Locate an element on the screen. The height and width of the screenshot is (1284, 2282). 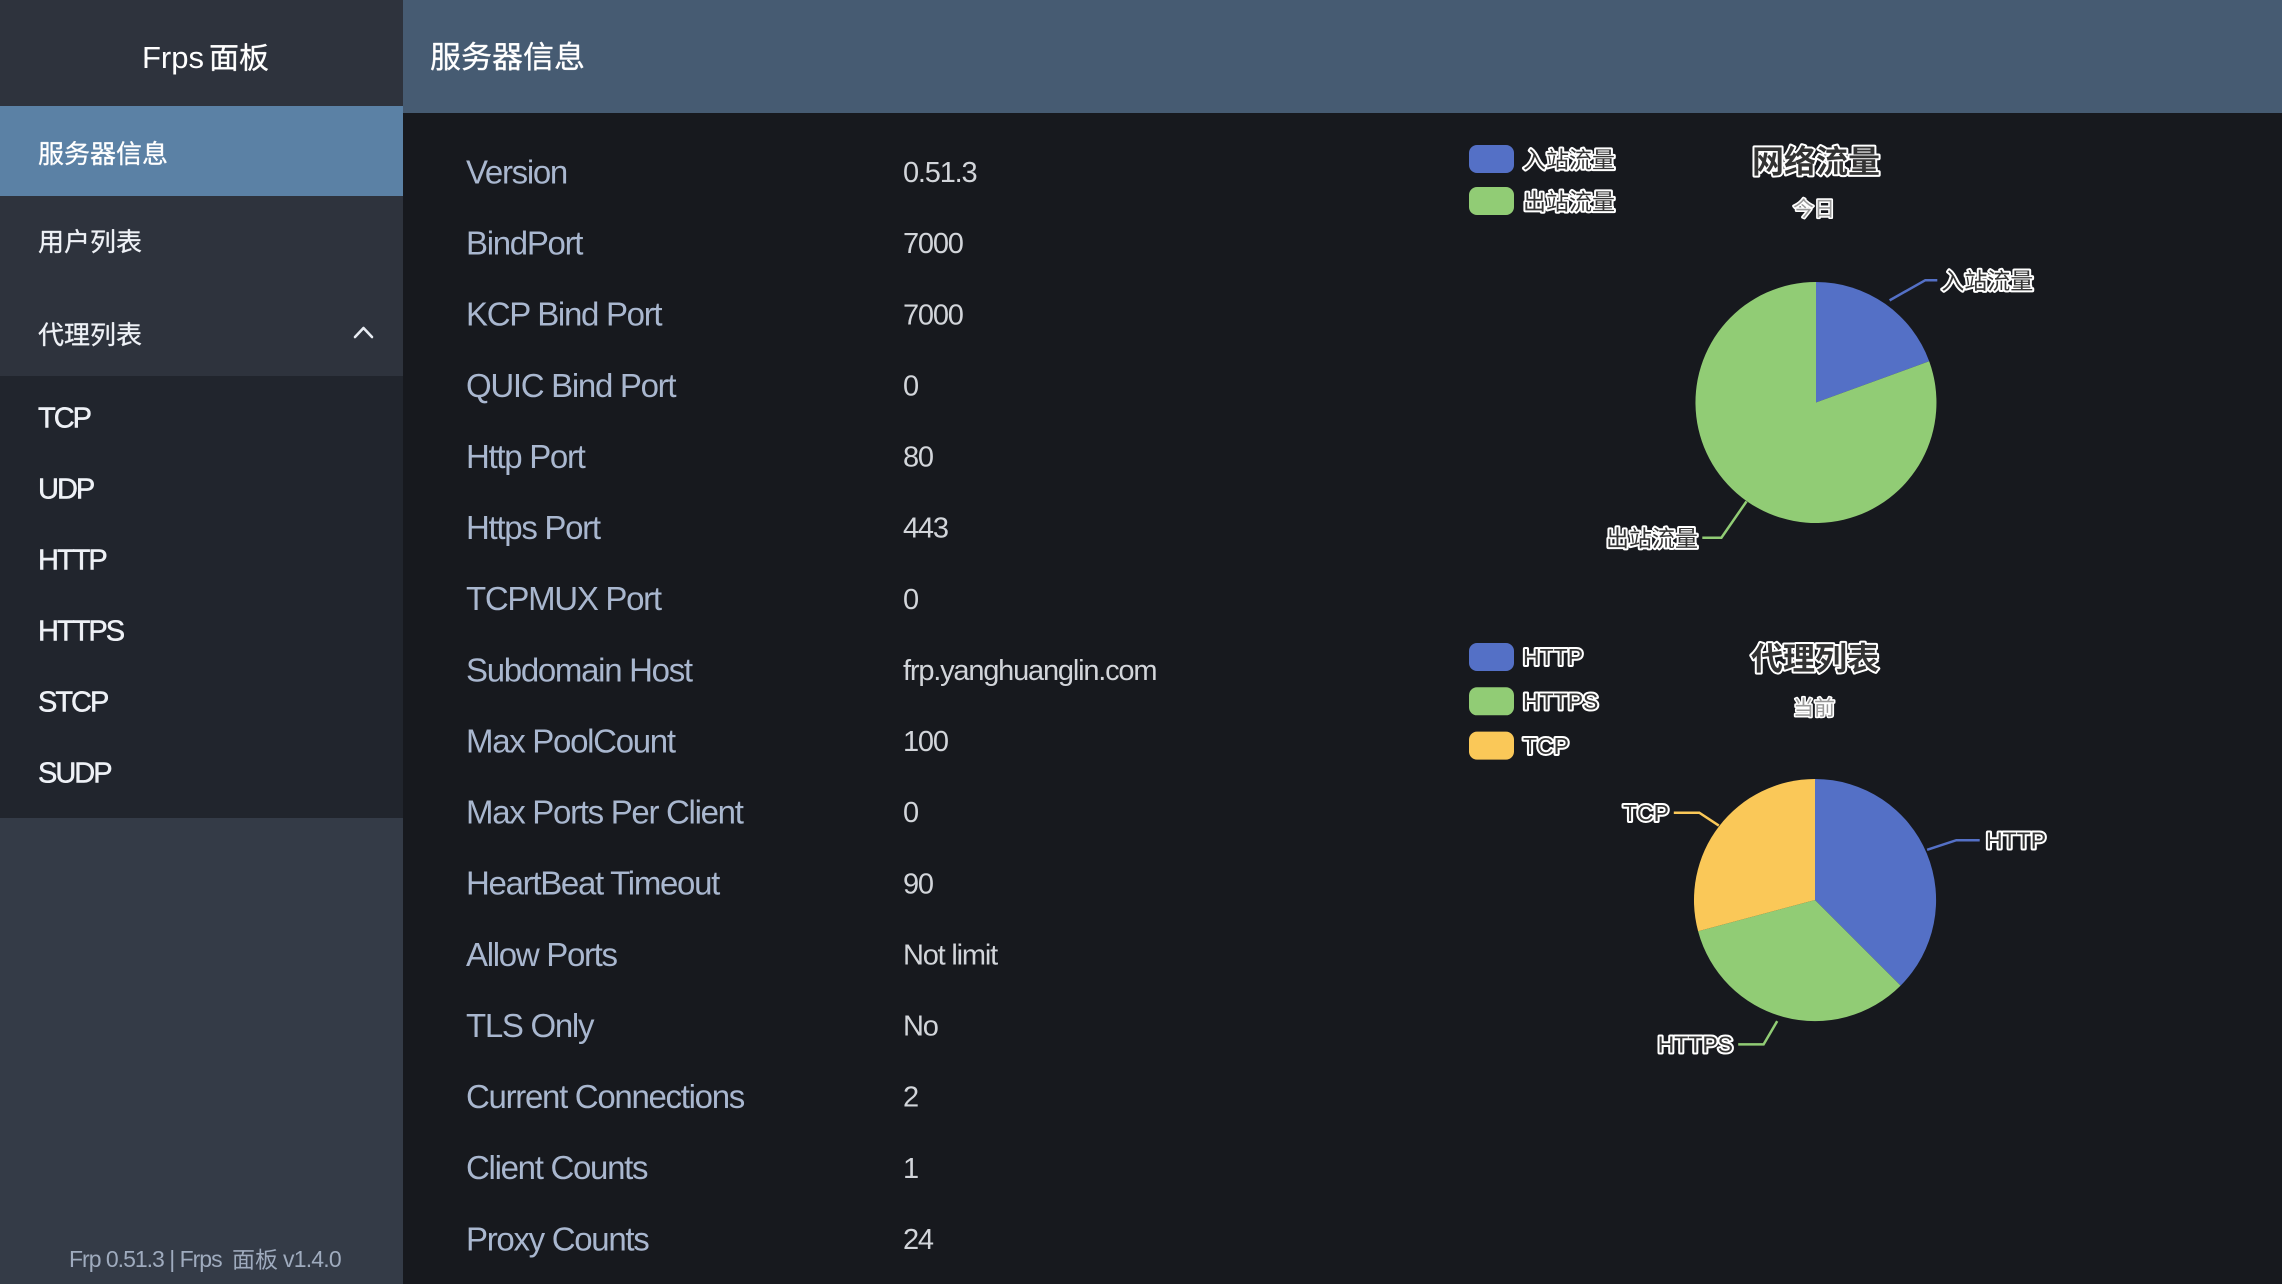
svg-text: 0.51.3 is located at coordinates (939, 173).